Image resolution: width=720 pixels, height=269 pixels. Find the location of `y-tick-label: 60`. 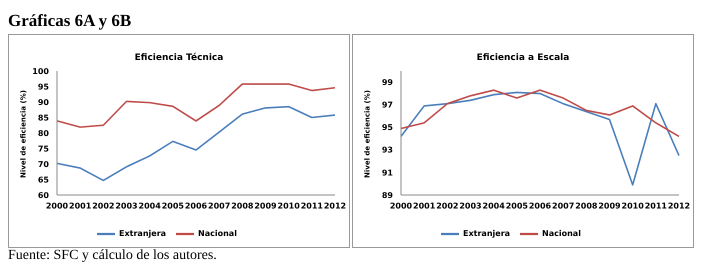

y-tick-label: 60 is located at coordinates (44, 195).